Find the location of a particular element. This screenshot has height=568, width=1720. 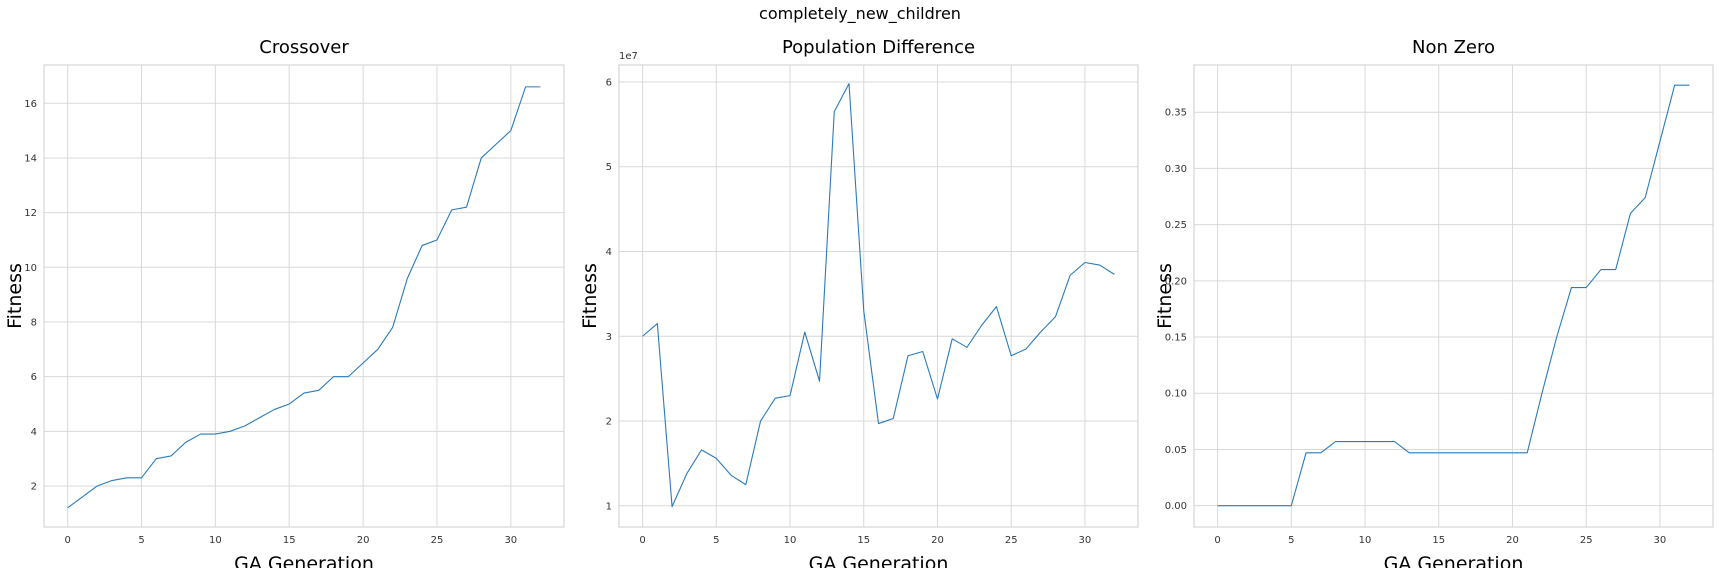

y-tick-label: 3 is located at coordinates (609, 337).